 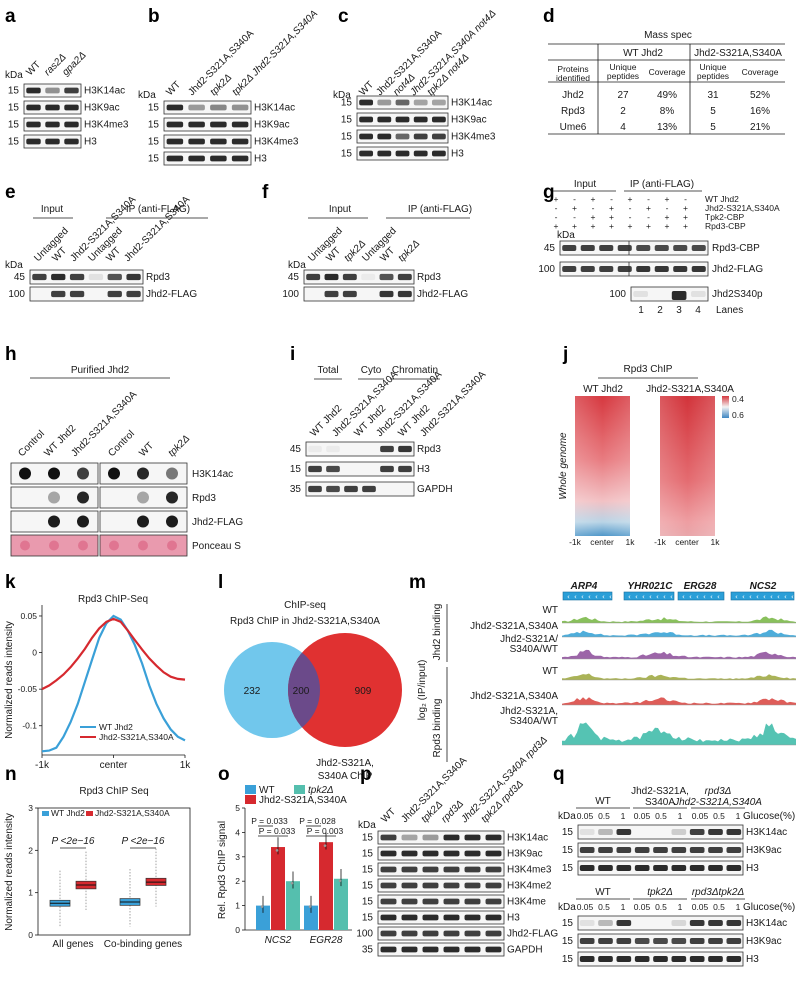 I want to click on blot-label: H3K4me2, so click(x=529, y=885).